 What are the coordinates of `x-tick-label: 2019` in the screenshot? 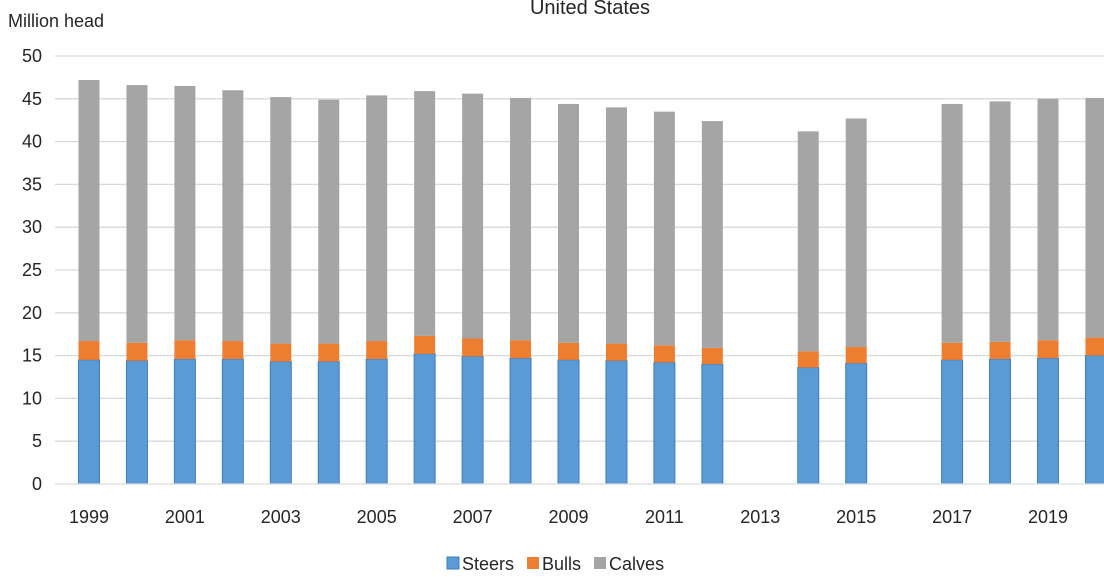 It's located at (1048, 517).